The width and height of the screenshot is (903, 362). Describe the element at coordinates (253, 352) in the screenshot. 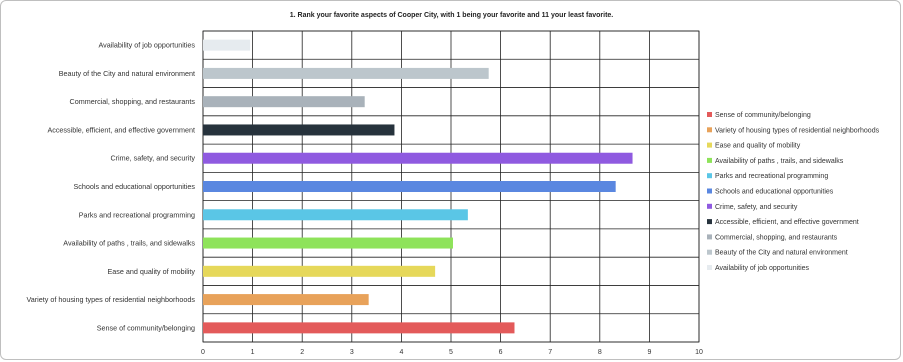

I see `x-tick-label: 1` at that location.